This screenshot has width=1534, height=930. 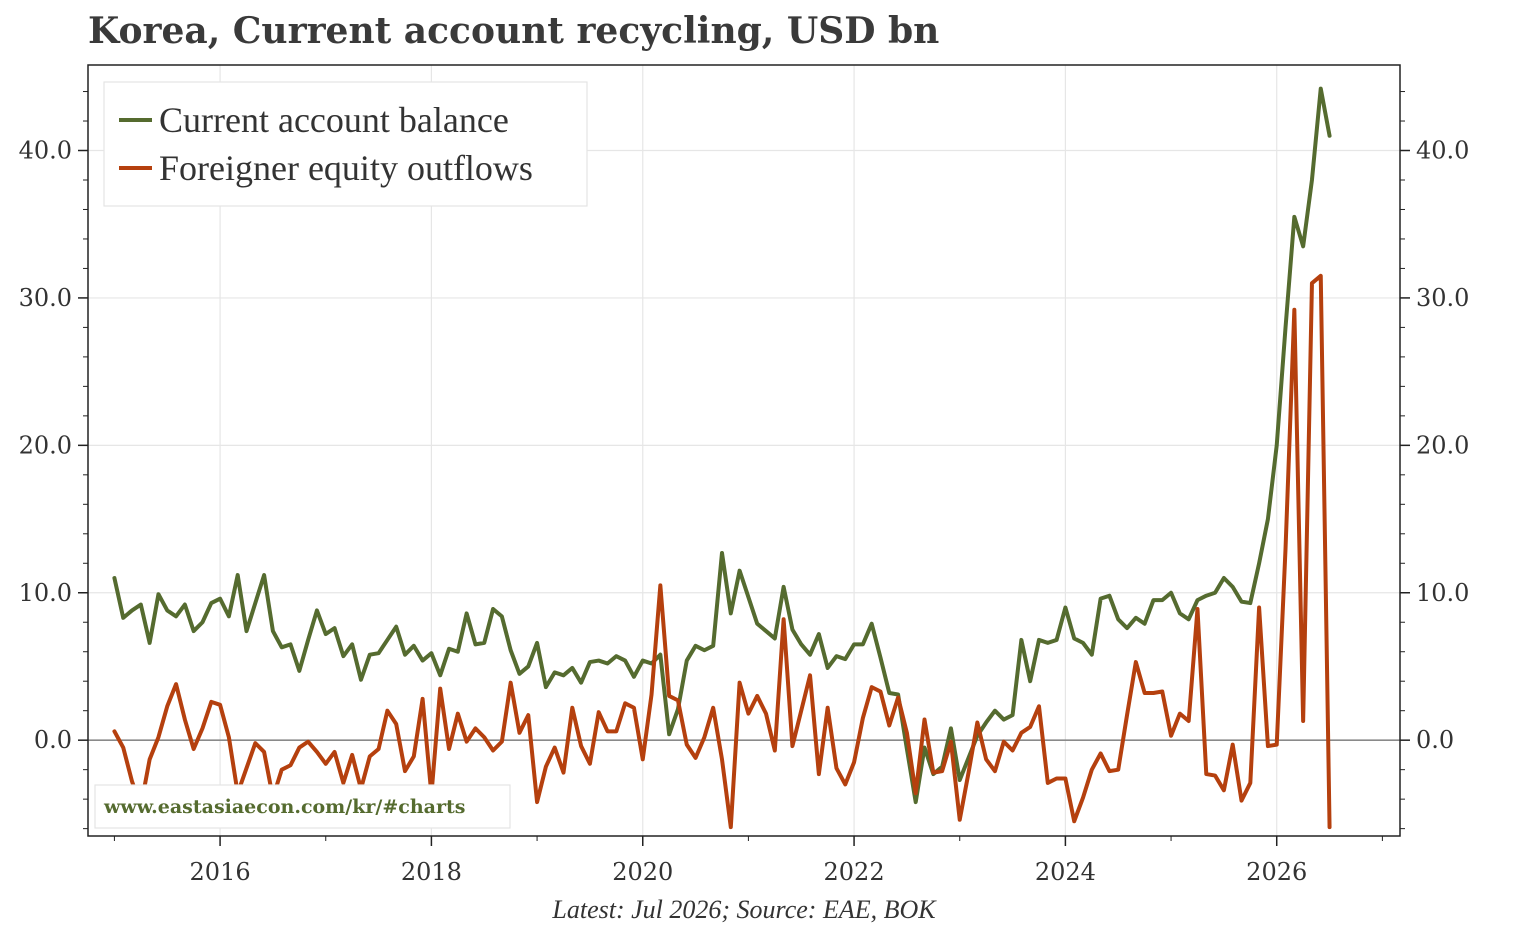 What do you see at coordinates (45, 298) in the screenshot?
I see `y-tick-label-left: 30.0` at bounding box center [45, 298].